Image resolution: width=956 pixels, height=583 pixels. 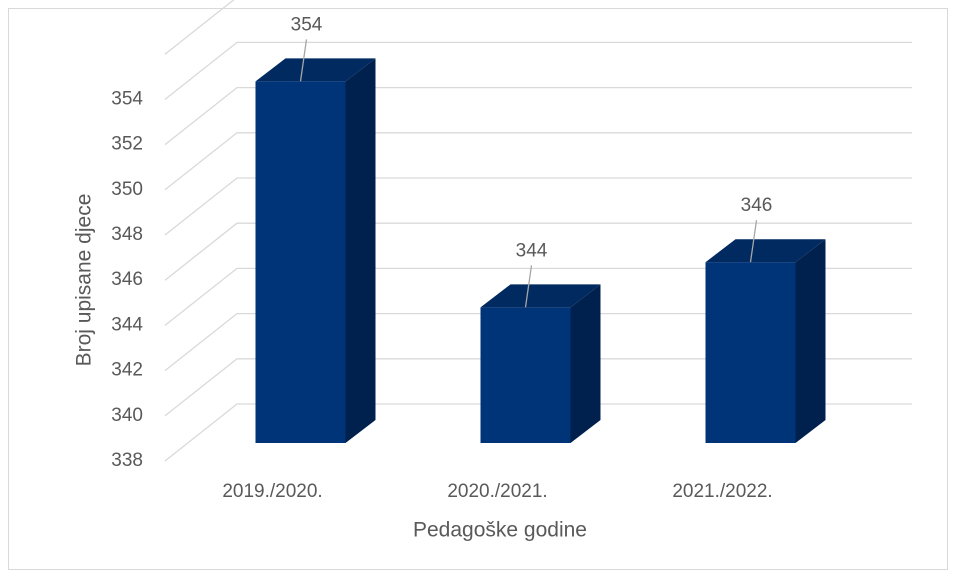 I want to click on y-axis-title: Broj upisane djece, so click(x=84, y=280).